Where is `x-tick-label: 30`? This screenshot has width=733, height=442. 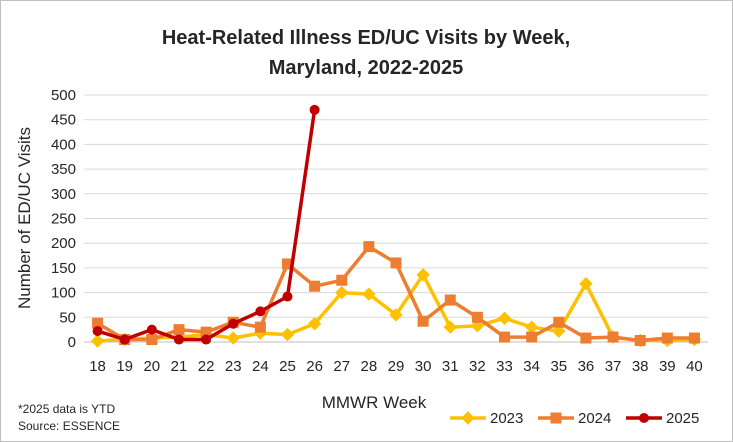 x-tick-label: 30 is located at coordinates (423, 366).